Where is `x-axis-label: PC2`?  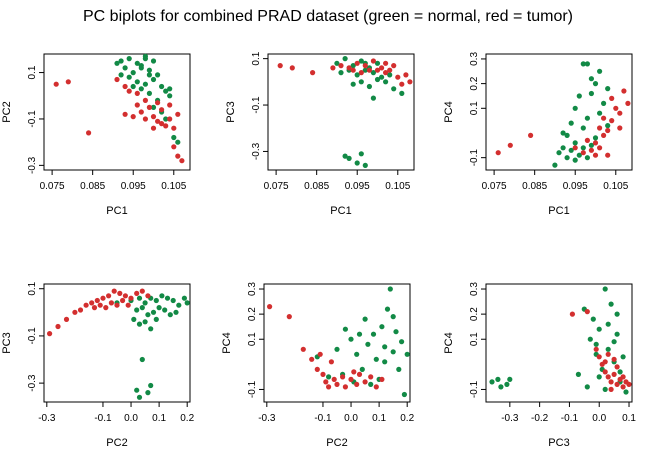 x-axis-label: PC2 is located at coordinates (336, 443).